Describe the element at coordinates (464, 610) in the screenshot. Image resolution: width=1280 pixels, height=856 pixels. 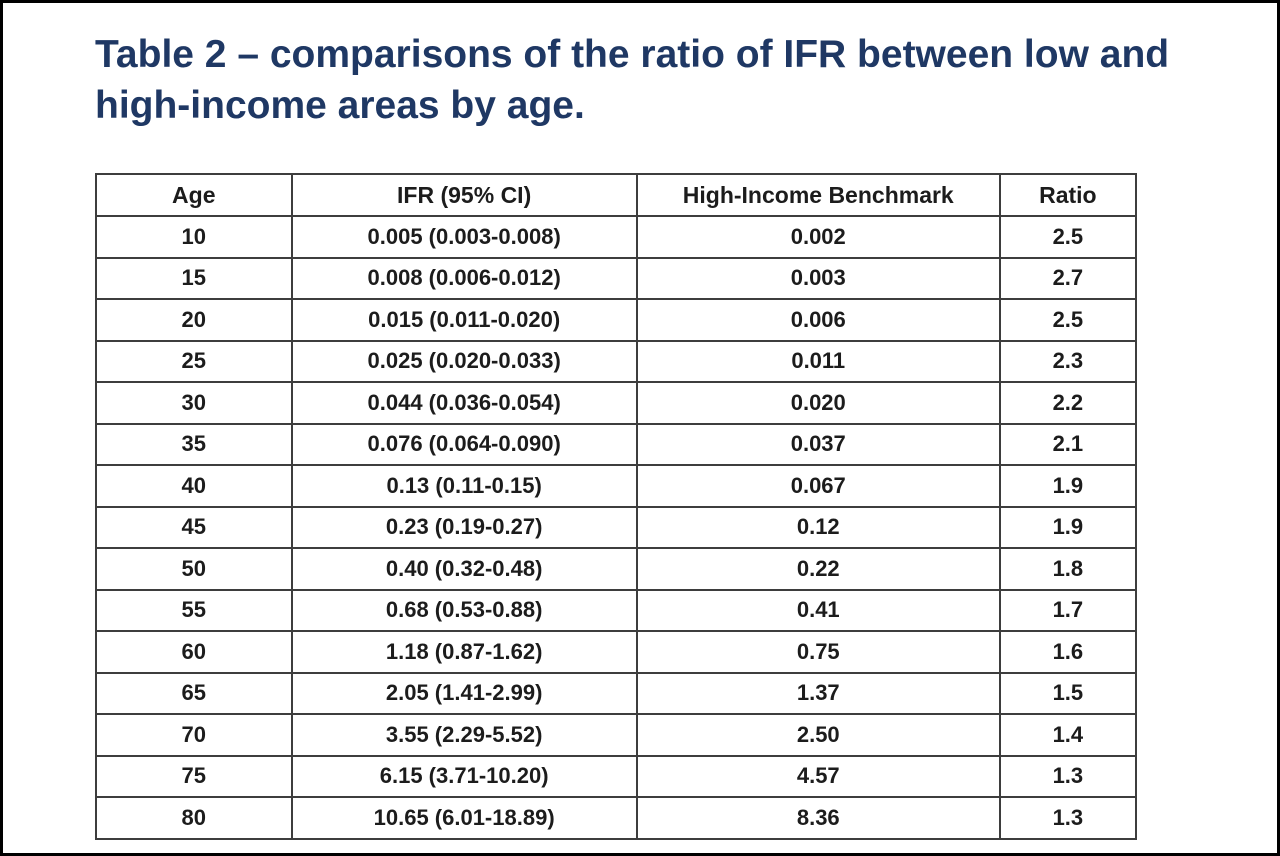
I see `ifr-cell: 0.68 (0.53-0.88)` at that location.